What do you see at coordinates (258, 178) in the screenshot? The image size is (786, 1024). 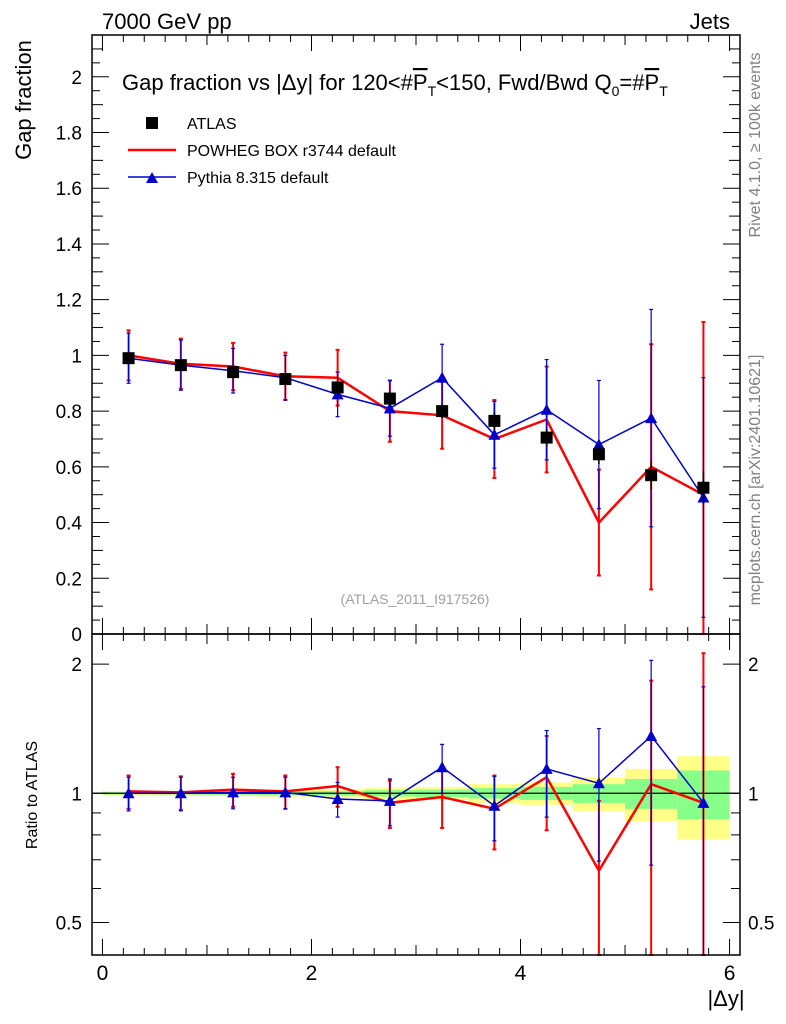 I see `legend-pythia-label: Pythia 8.315 default` at bounding box center [258, 178].